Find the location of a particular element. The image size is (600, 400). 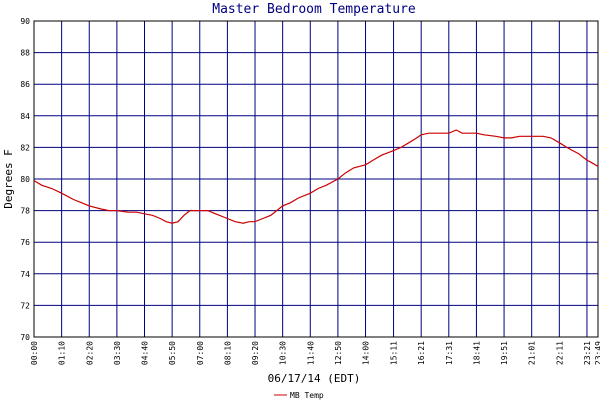

x-tick-label: 23:49 is located at coordinates (597, 353).